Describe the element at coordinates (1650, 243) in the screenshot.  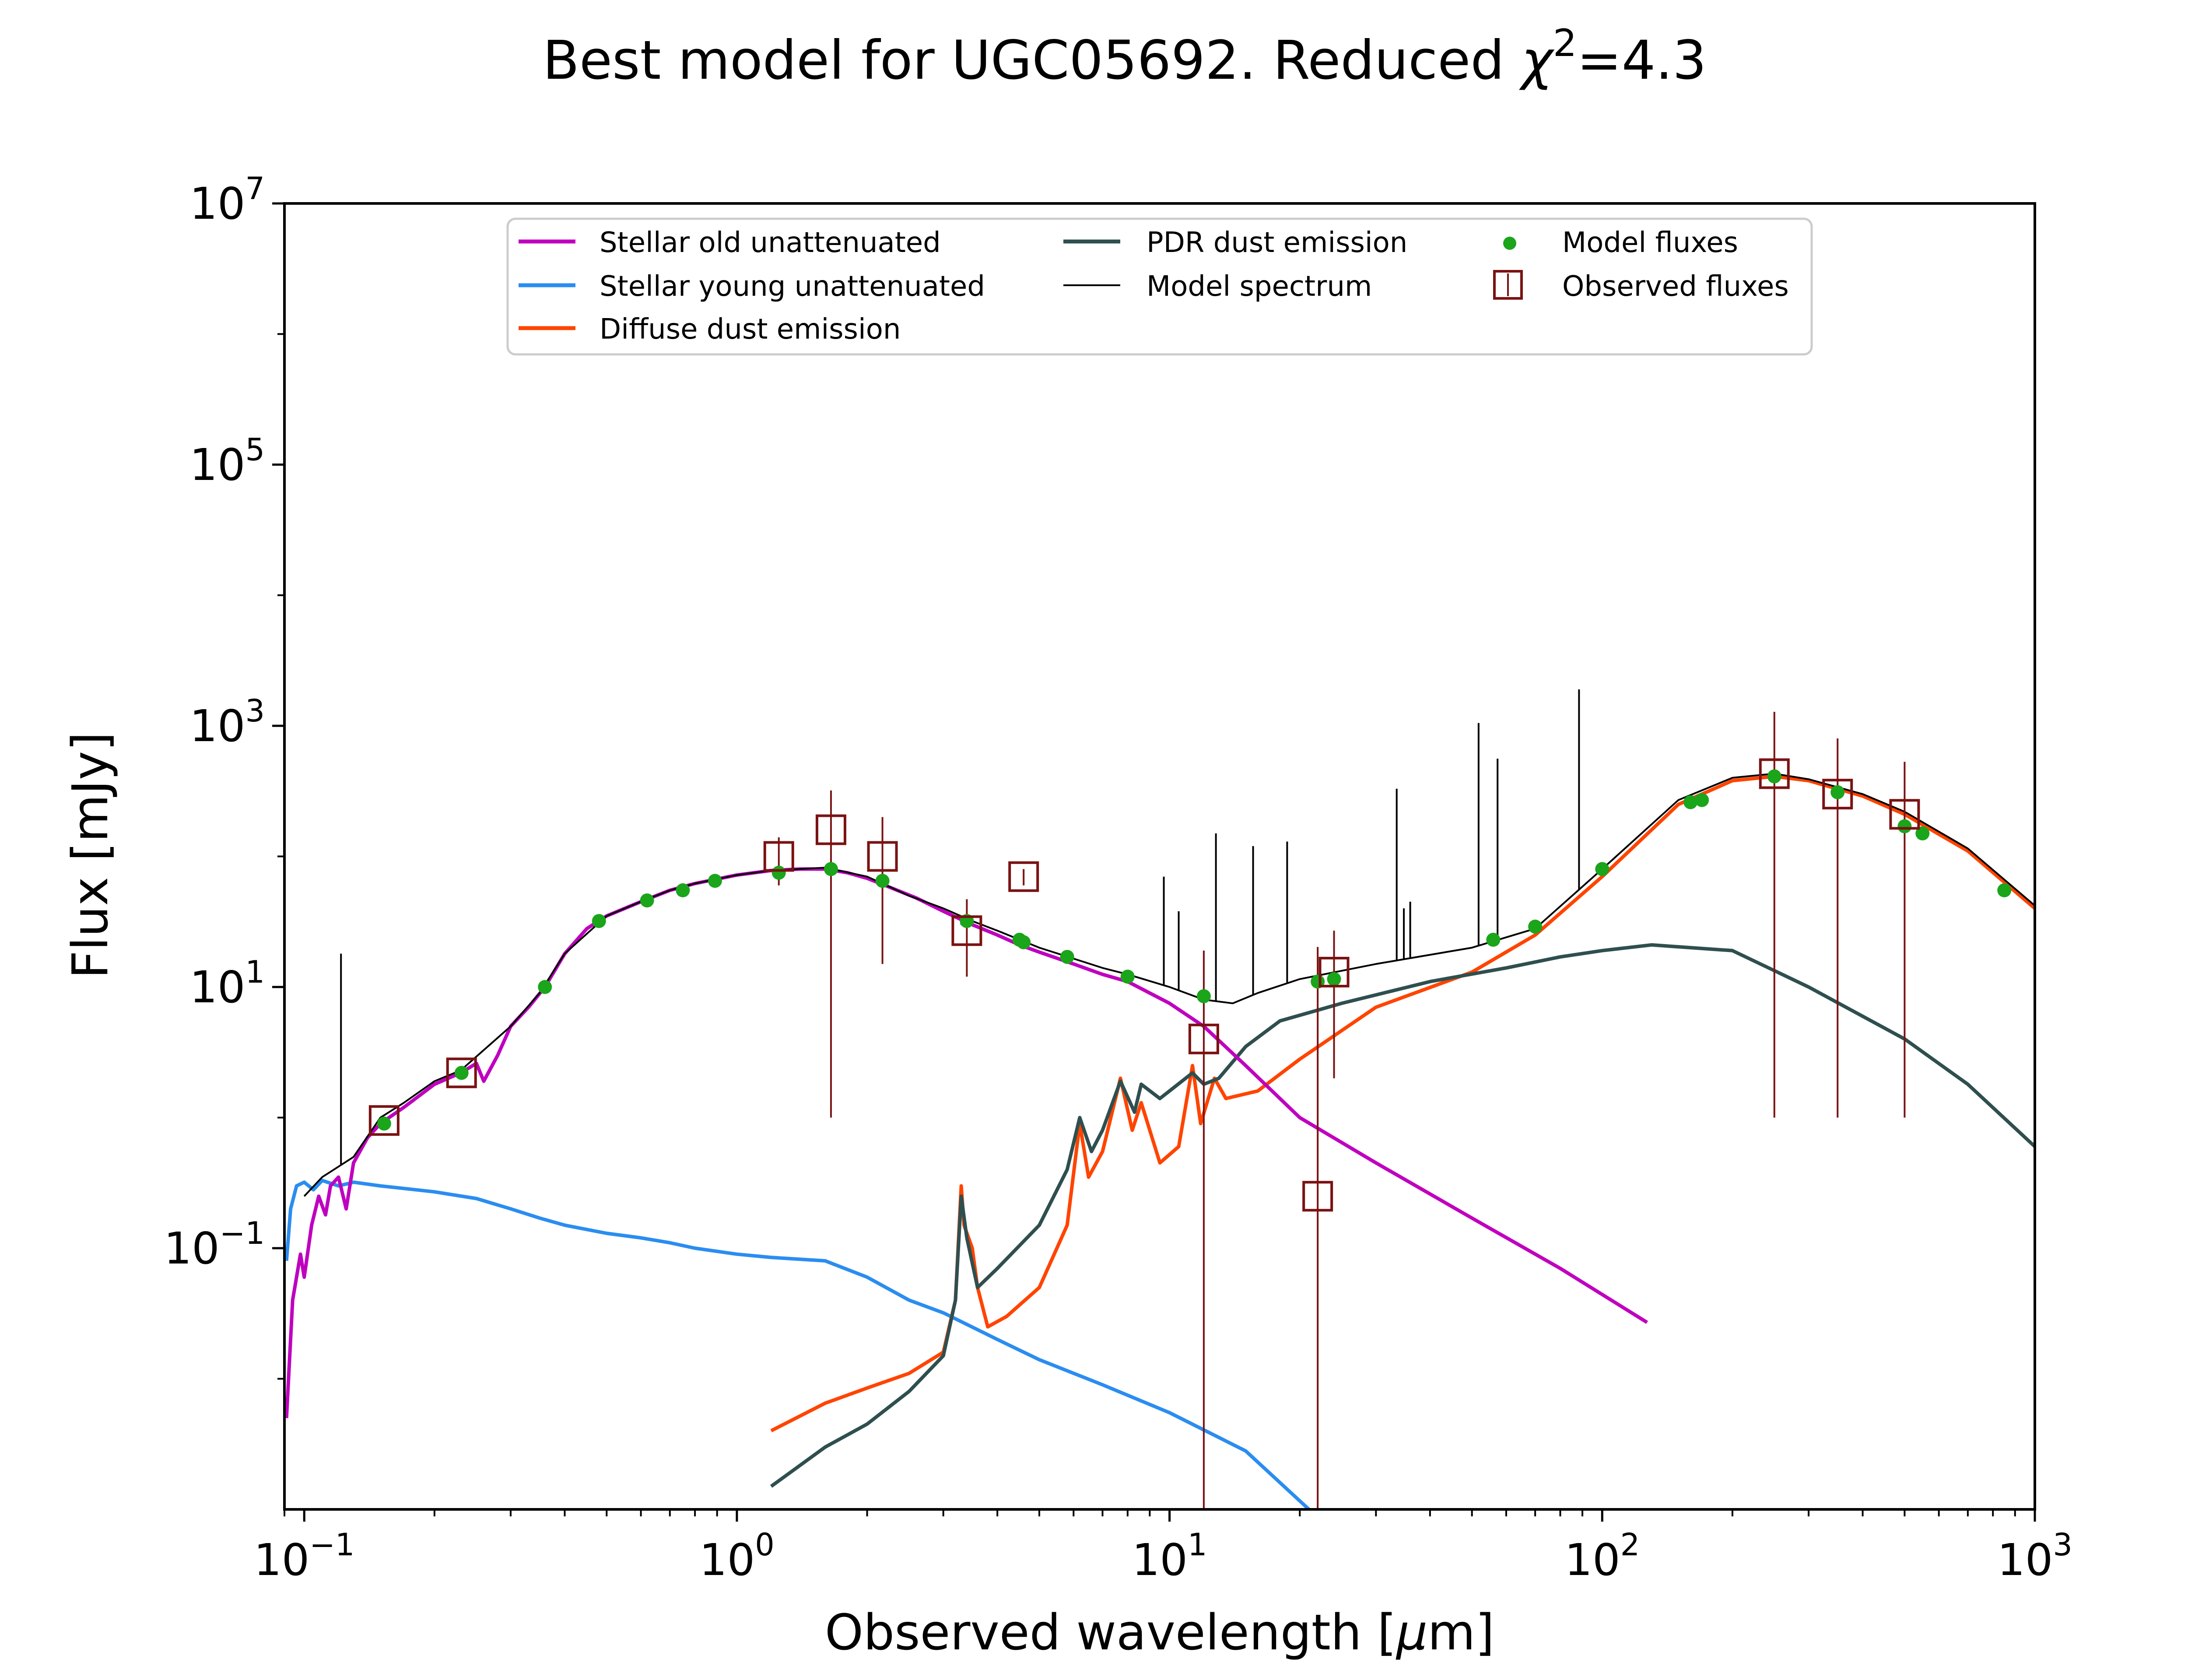
I see `legend-label-model-fluxes: Model fluxes` at that location.